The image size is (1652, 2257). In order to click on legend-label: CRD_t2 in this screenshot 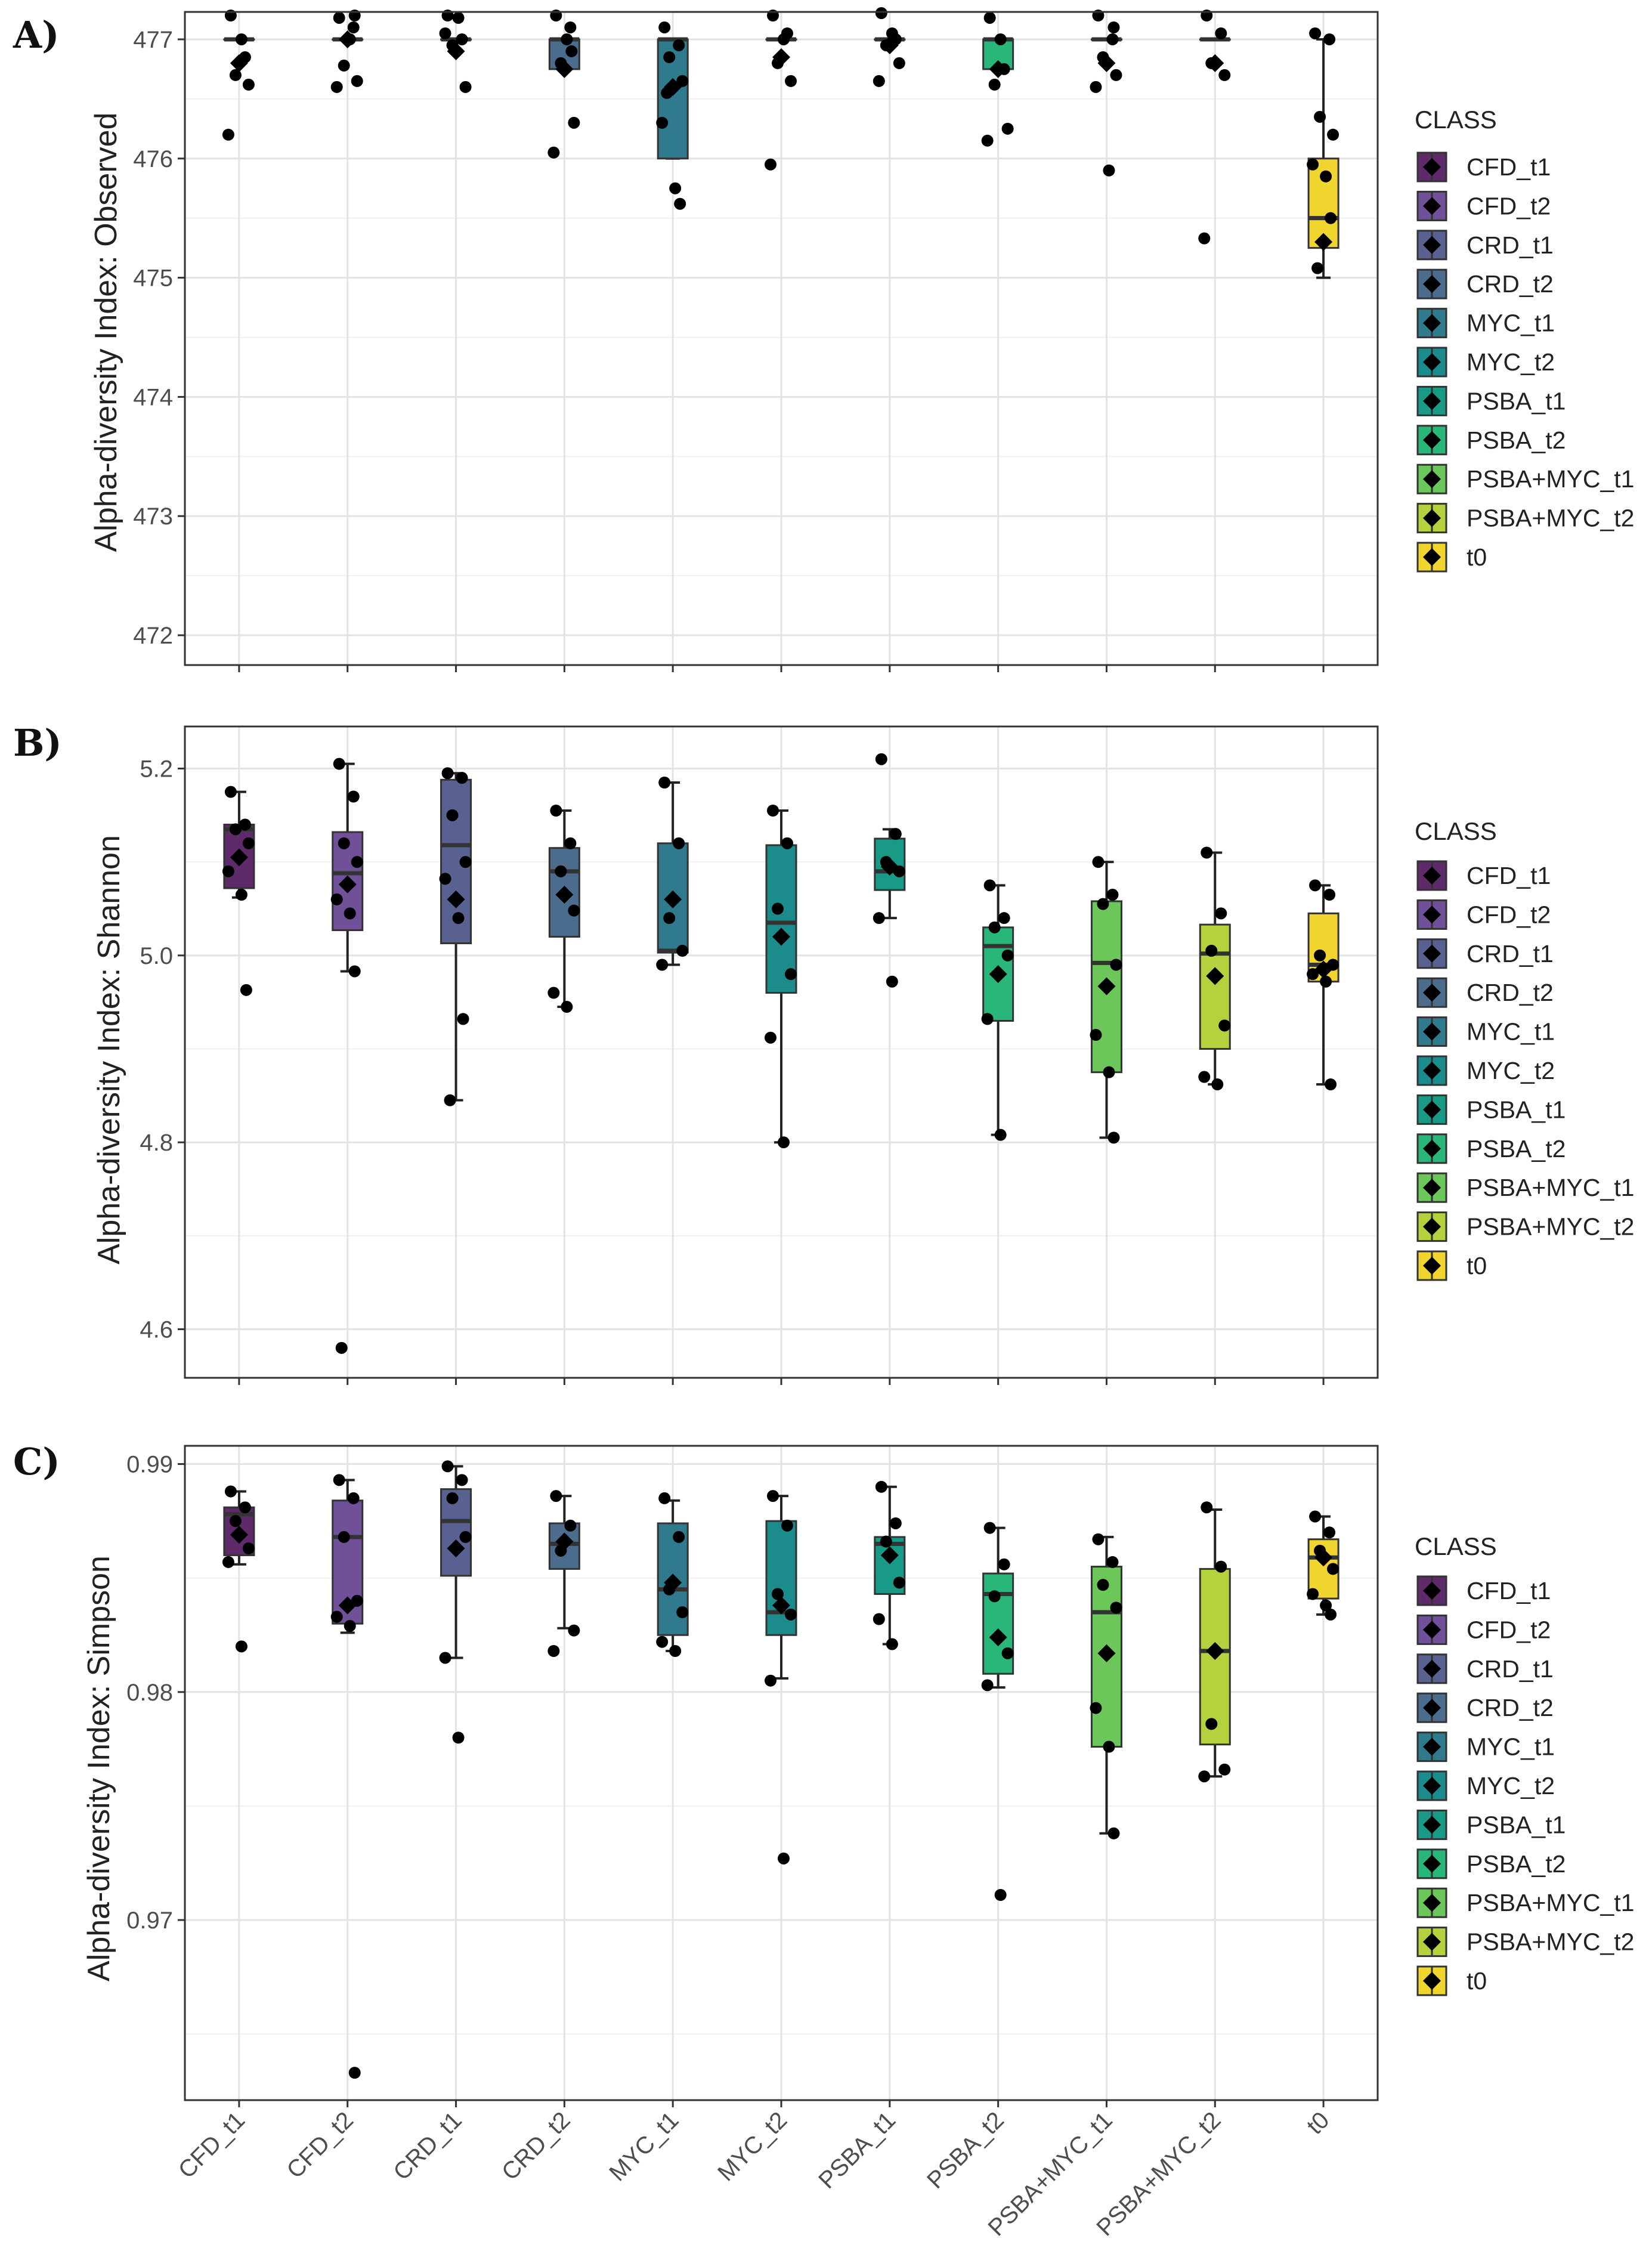, I will do `click(1510, 1708)`.